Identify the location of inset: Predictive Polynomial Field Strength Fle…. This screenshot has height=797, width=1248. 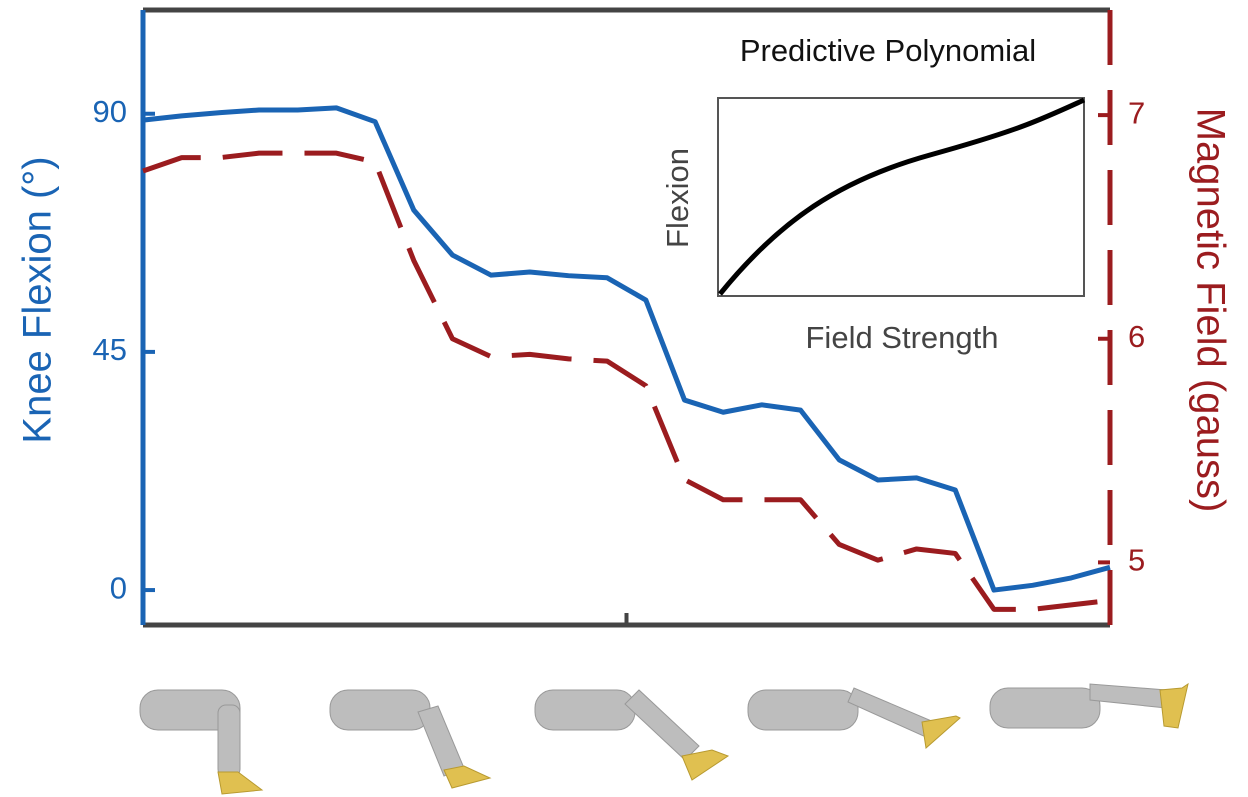
(873, 194).